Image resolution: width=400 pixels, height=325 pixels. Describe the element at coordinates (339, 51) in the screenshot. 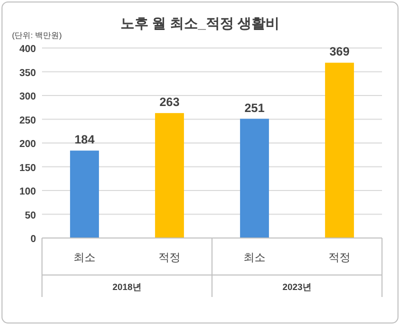

I see `data-label: 369` at that location.